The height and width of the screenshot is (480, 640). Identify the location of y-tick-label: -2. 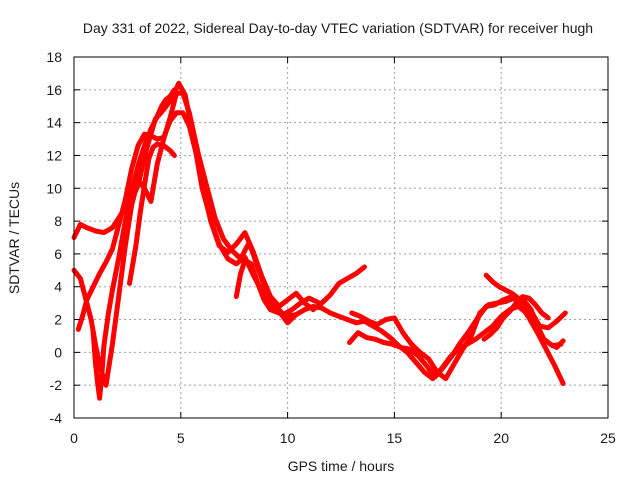
(56, 385).